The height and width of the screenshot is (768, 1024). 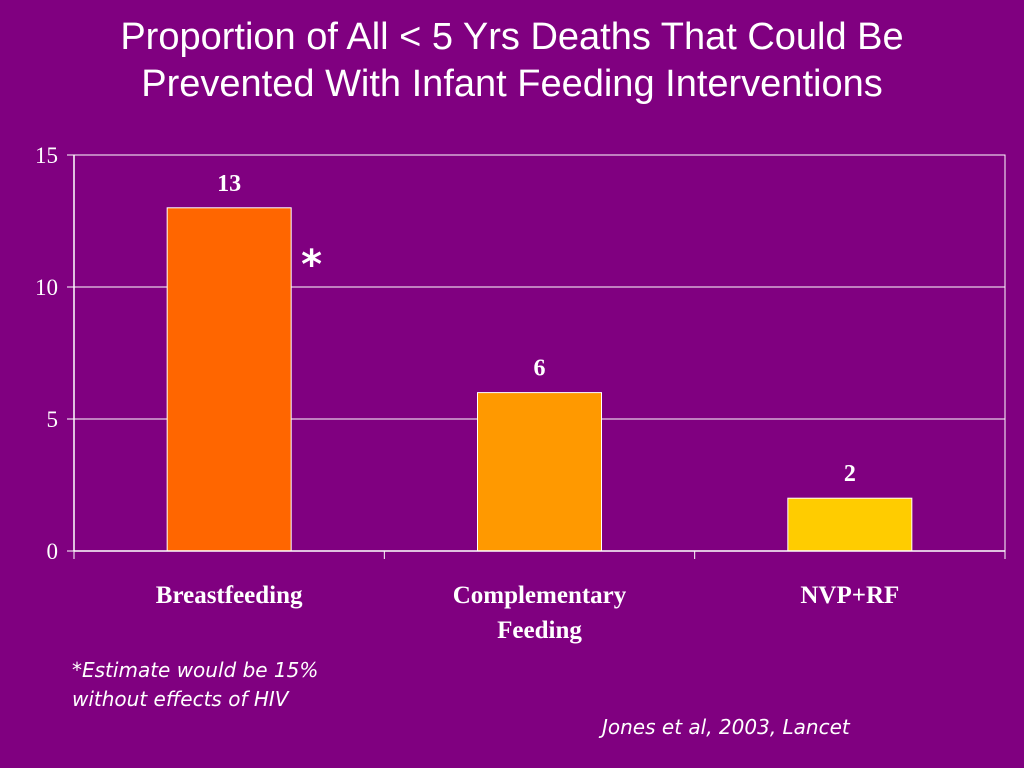 What do you see at coordinates (229, 595) in the screenshot?
I see `x-category-label: Breastfeeding` at bounding box center [229, 595].